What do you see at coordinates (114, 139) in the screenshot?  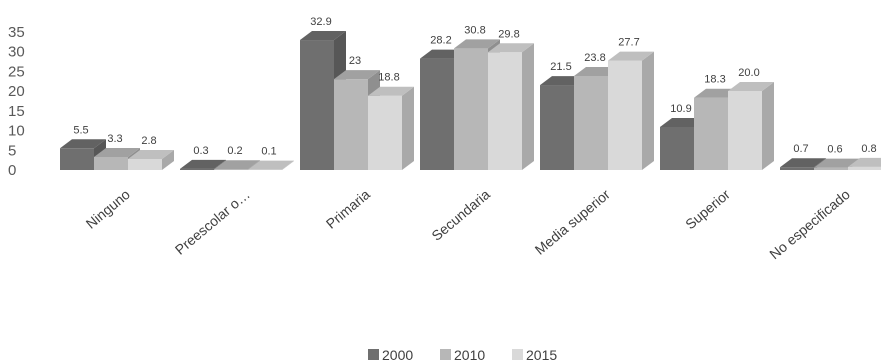 I see `data-label: 3.3` at bounding box center [114, 139].